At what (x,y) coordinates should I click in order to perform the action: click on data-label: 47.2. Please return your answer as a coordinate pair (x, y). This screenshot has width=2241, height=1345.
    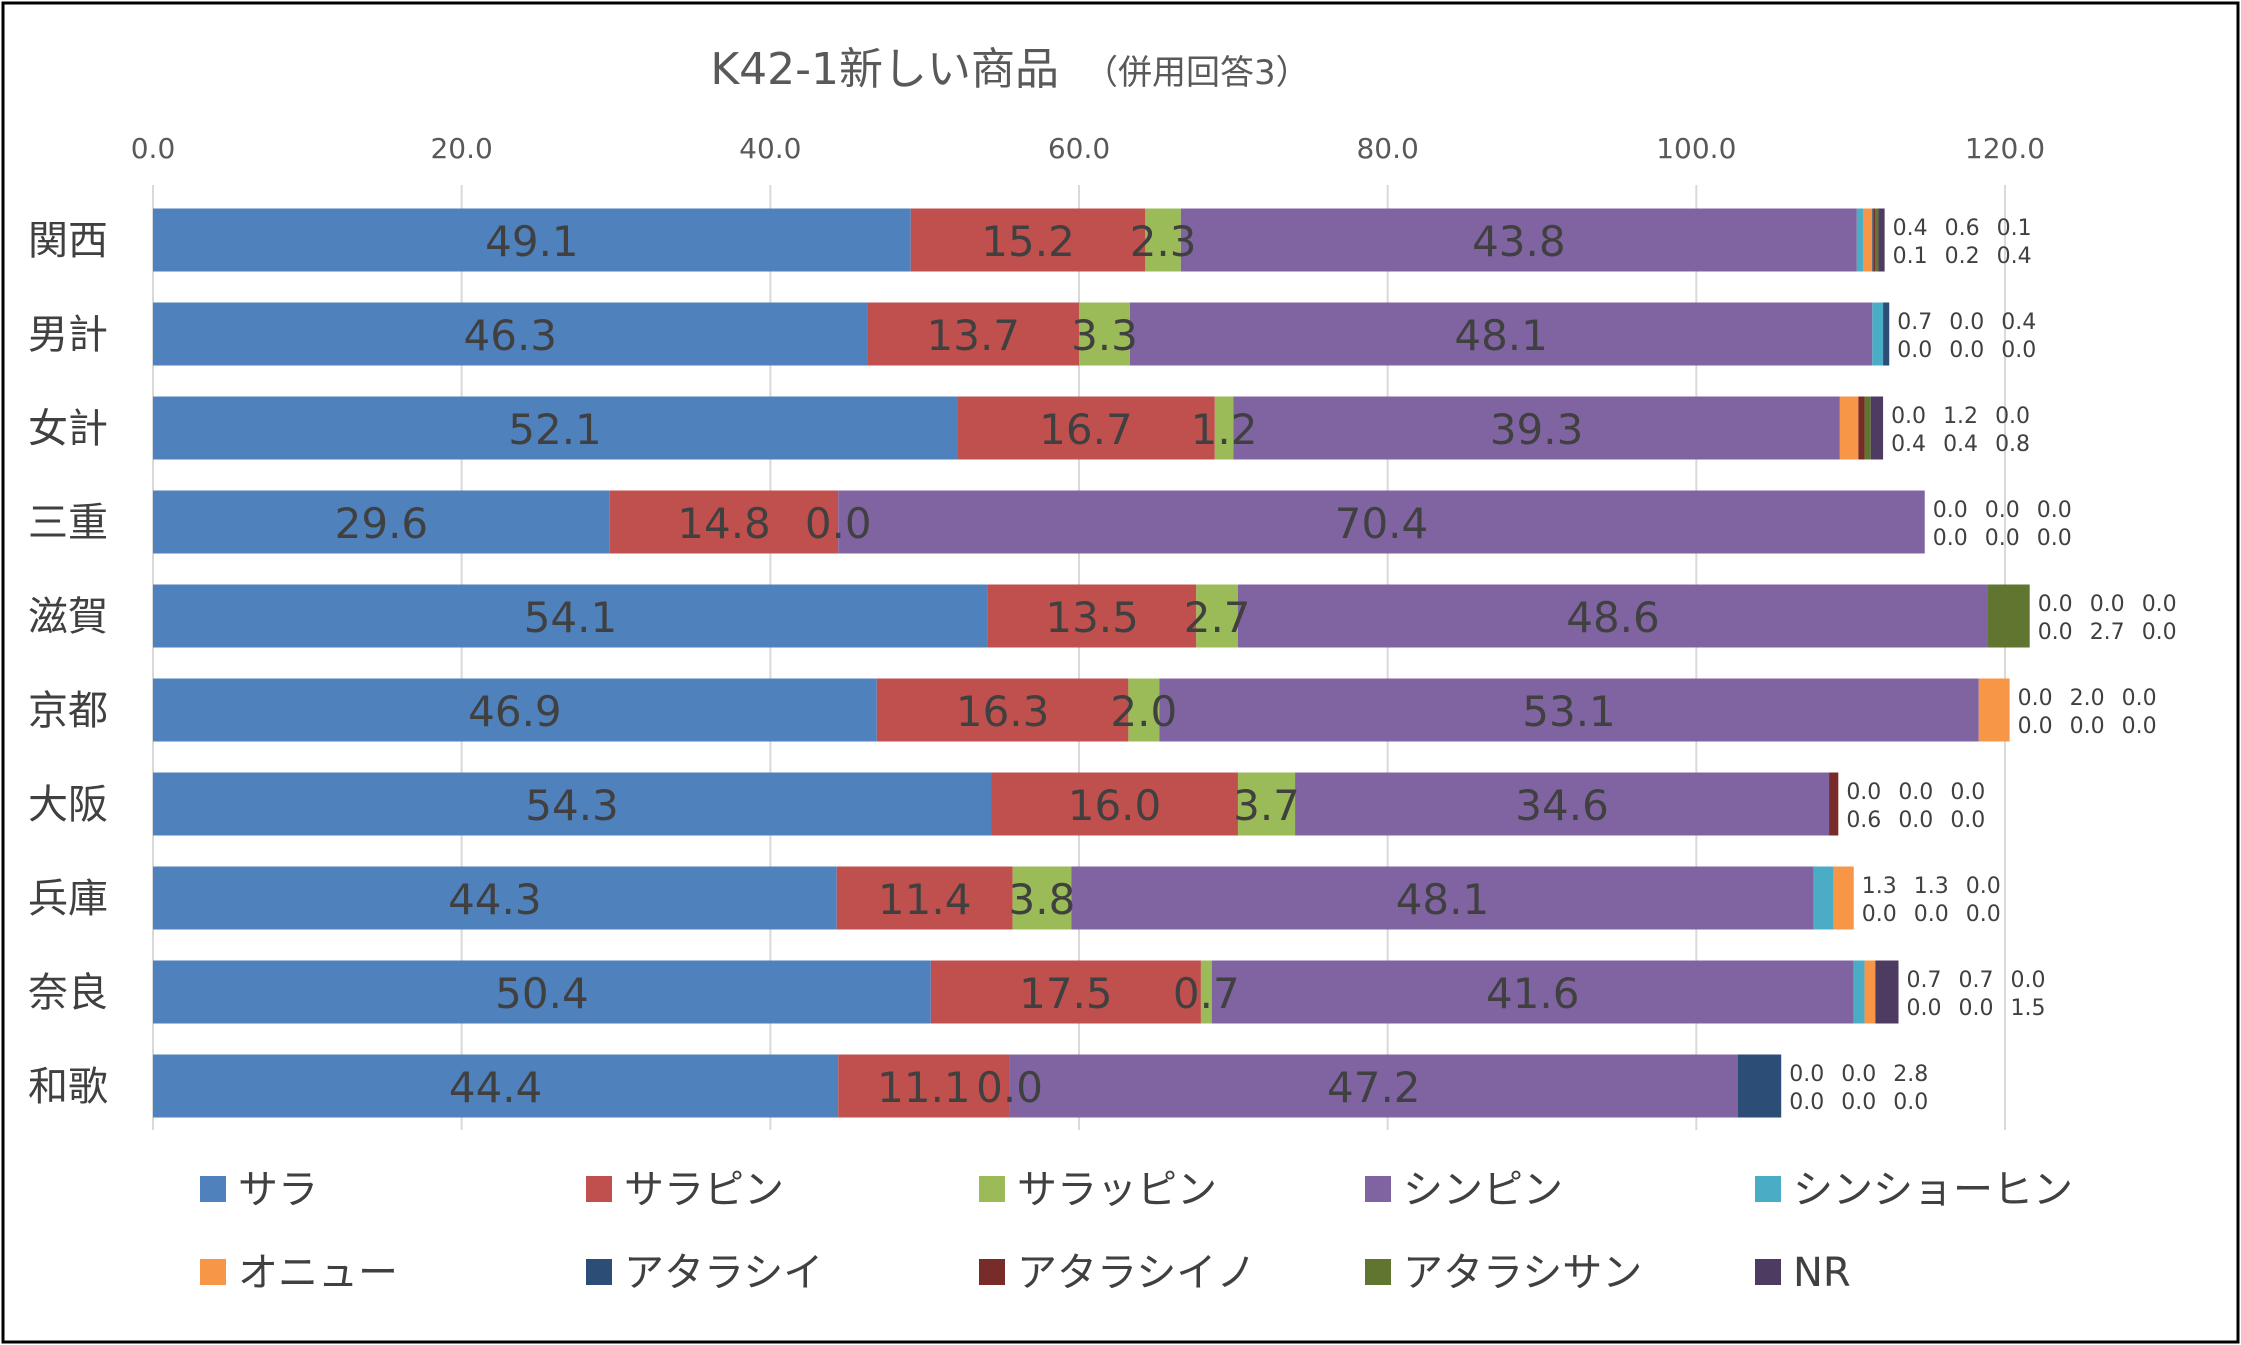
    Looking at the image, I should click on (1374, 1087).